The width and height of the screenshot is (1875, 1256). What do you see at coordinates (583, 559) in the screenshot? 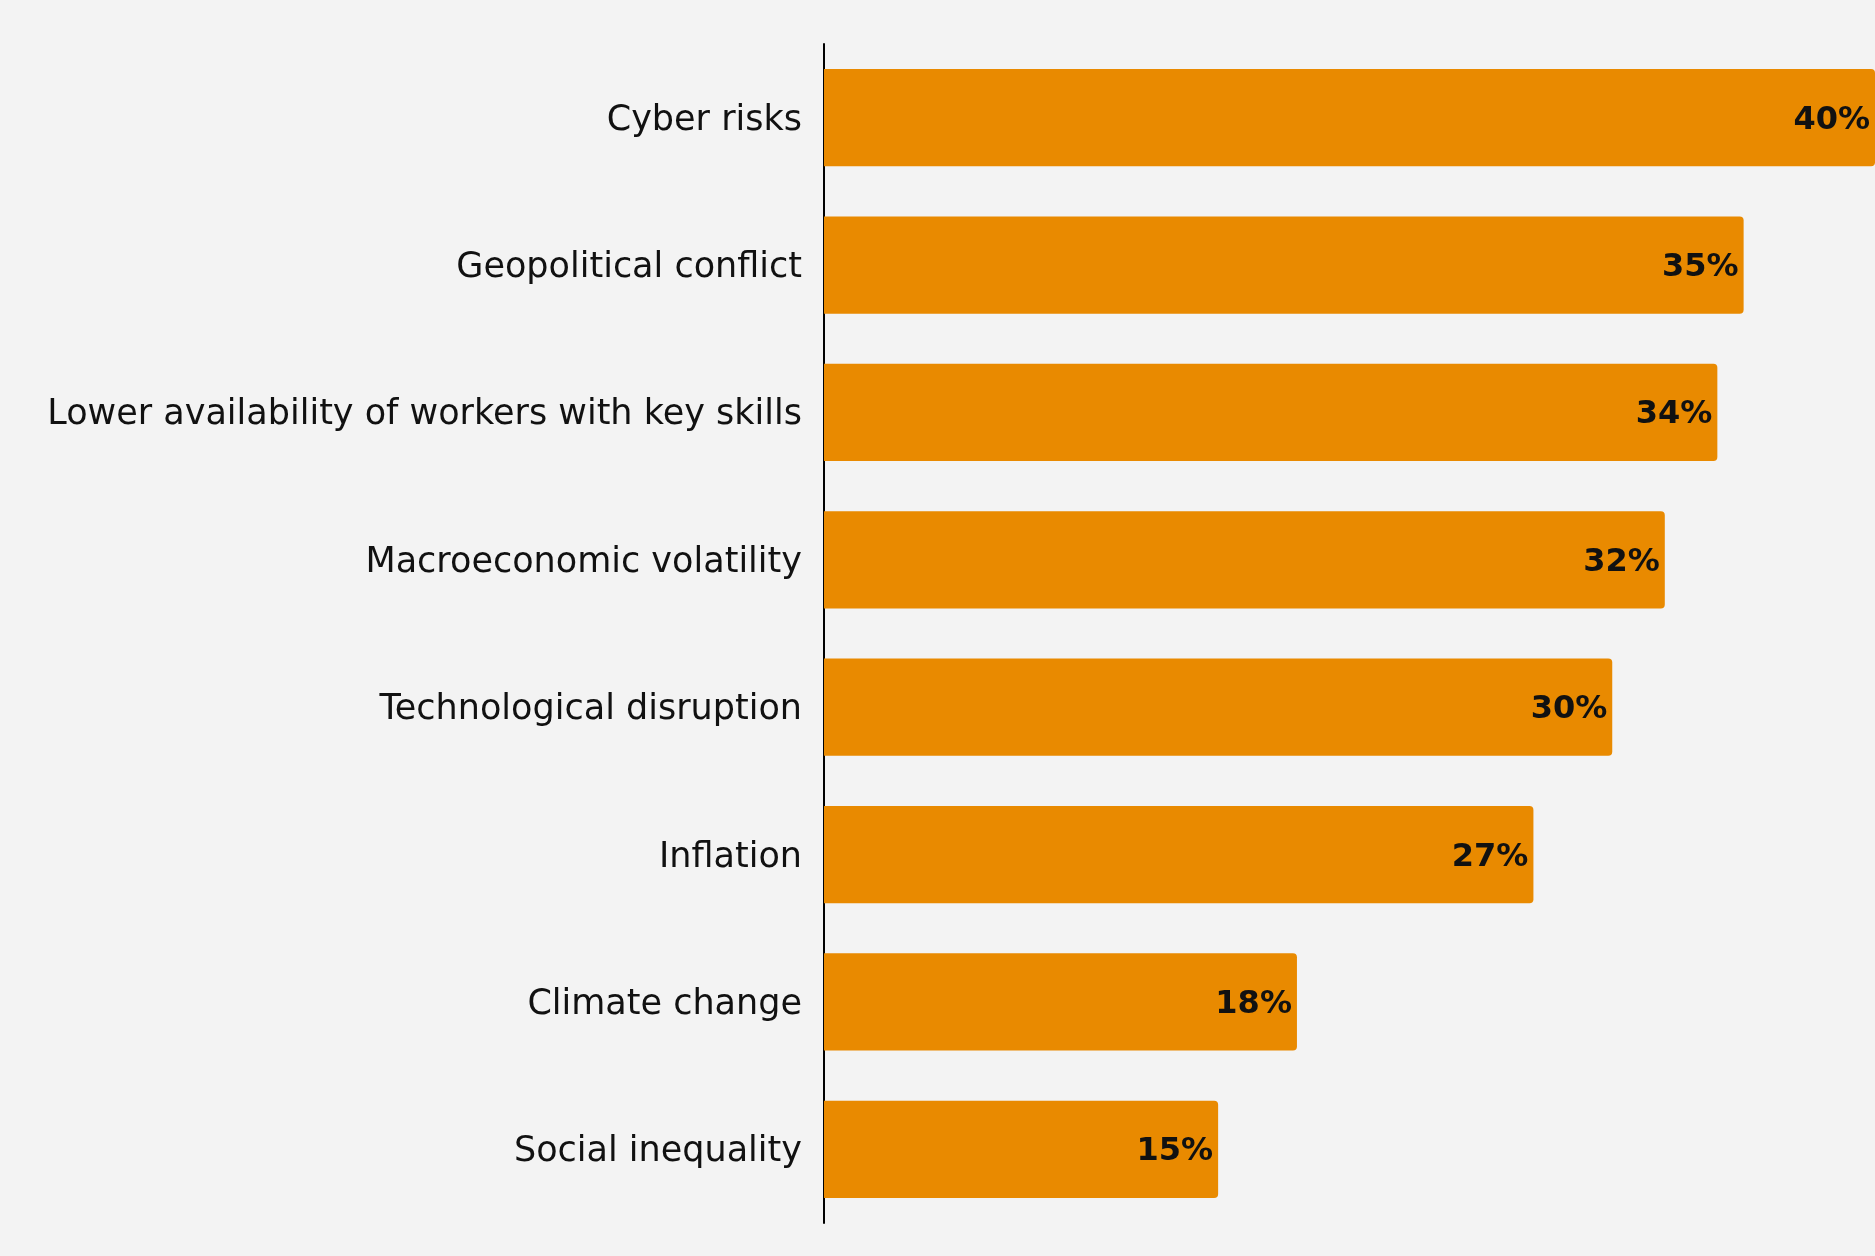
I see `y-tick-label: Macroeconomic volatility` at bounding box center [583, 559].